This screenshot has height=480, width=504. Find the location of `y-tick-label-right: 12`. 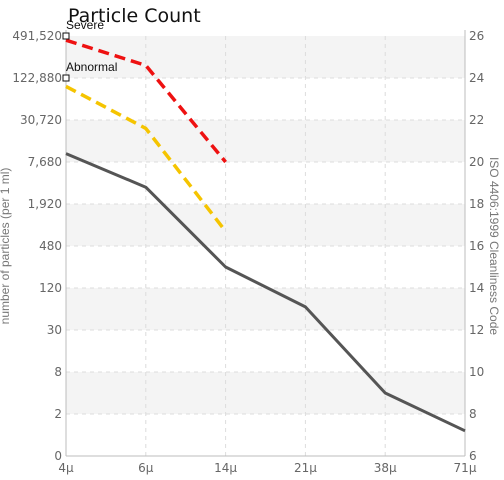

y-tick-label-right: 12 is located at coordinates (476, 330).